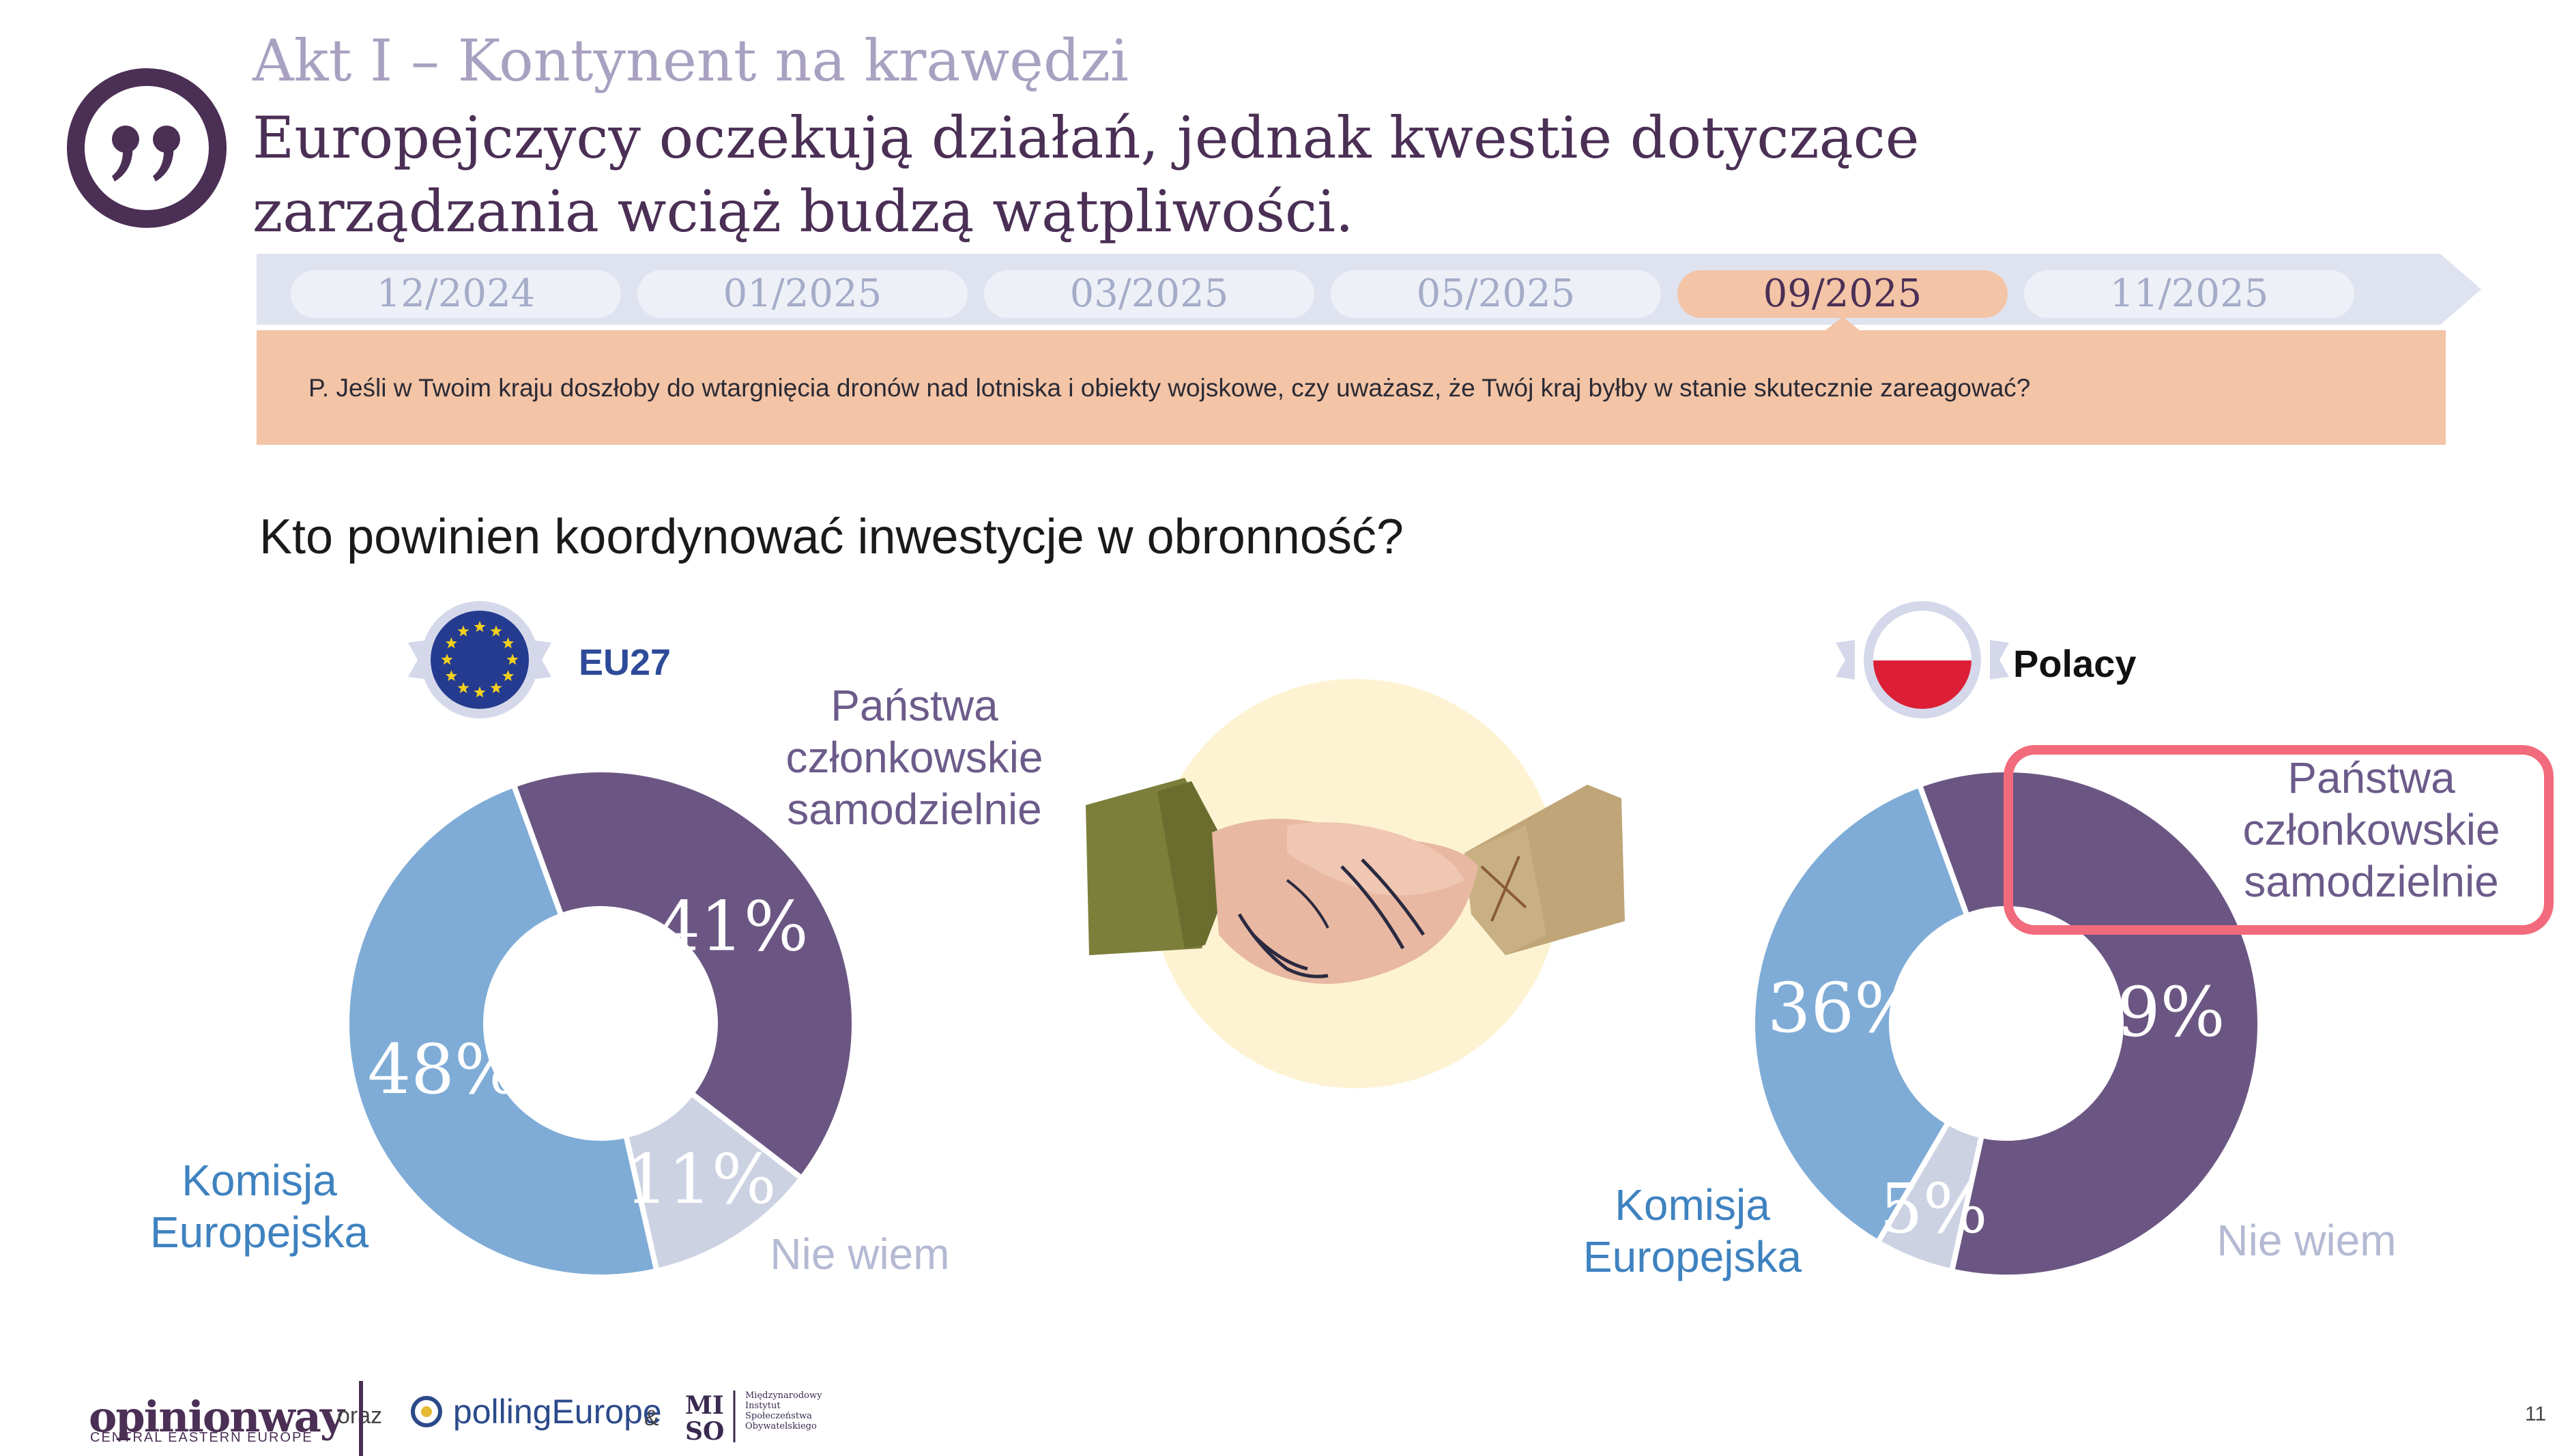  I want to click on timeline-item-12-2024: 12/2024, so click(456, 294).